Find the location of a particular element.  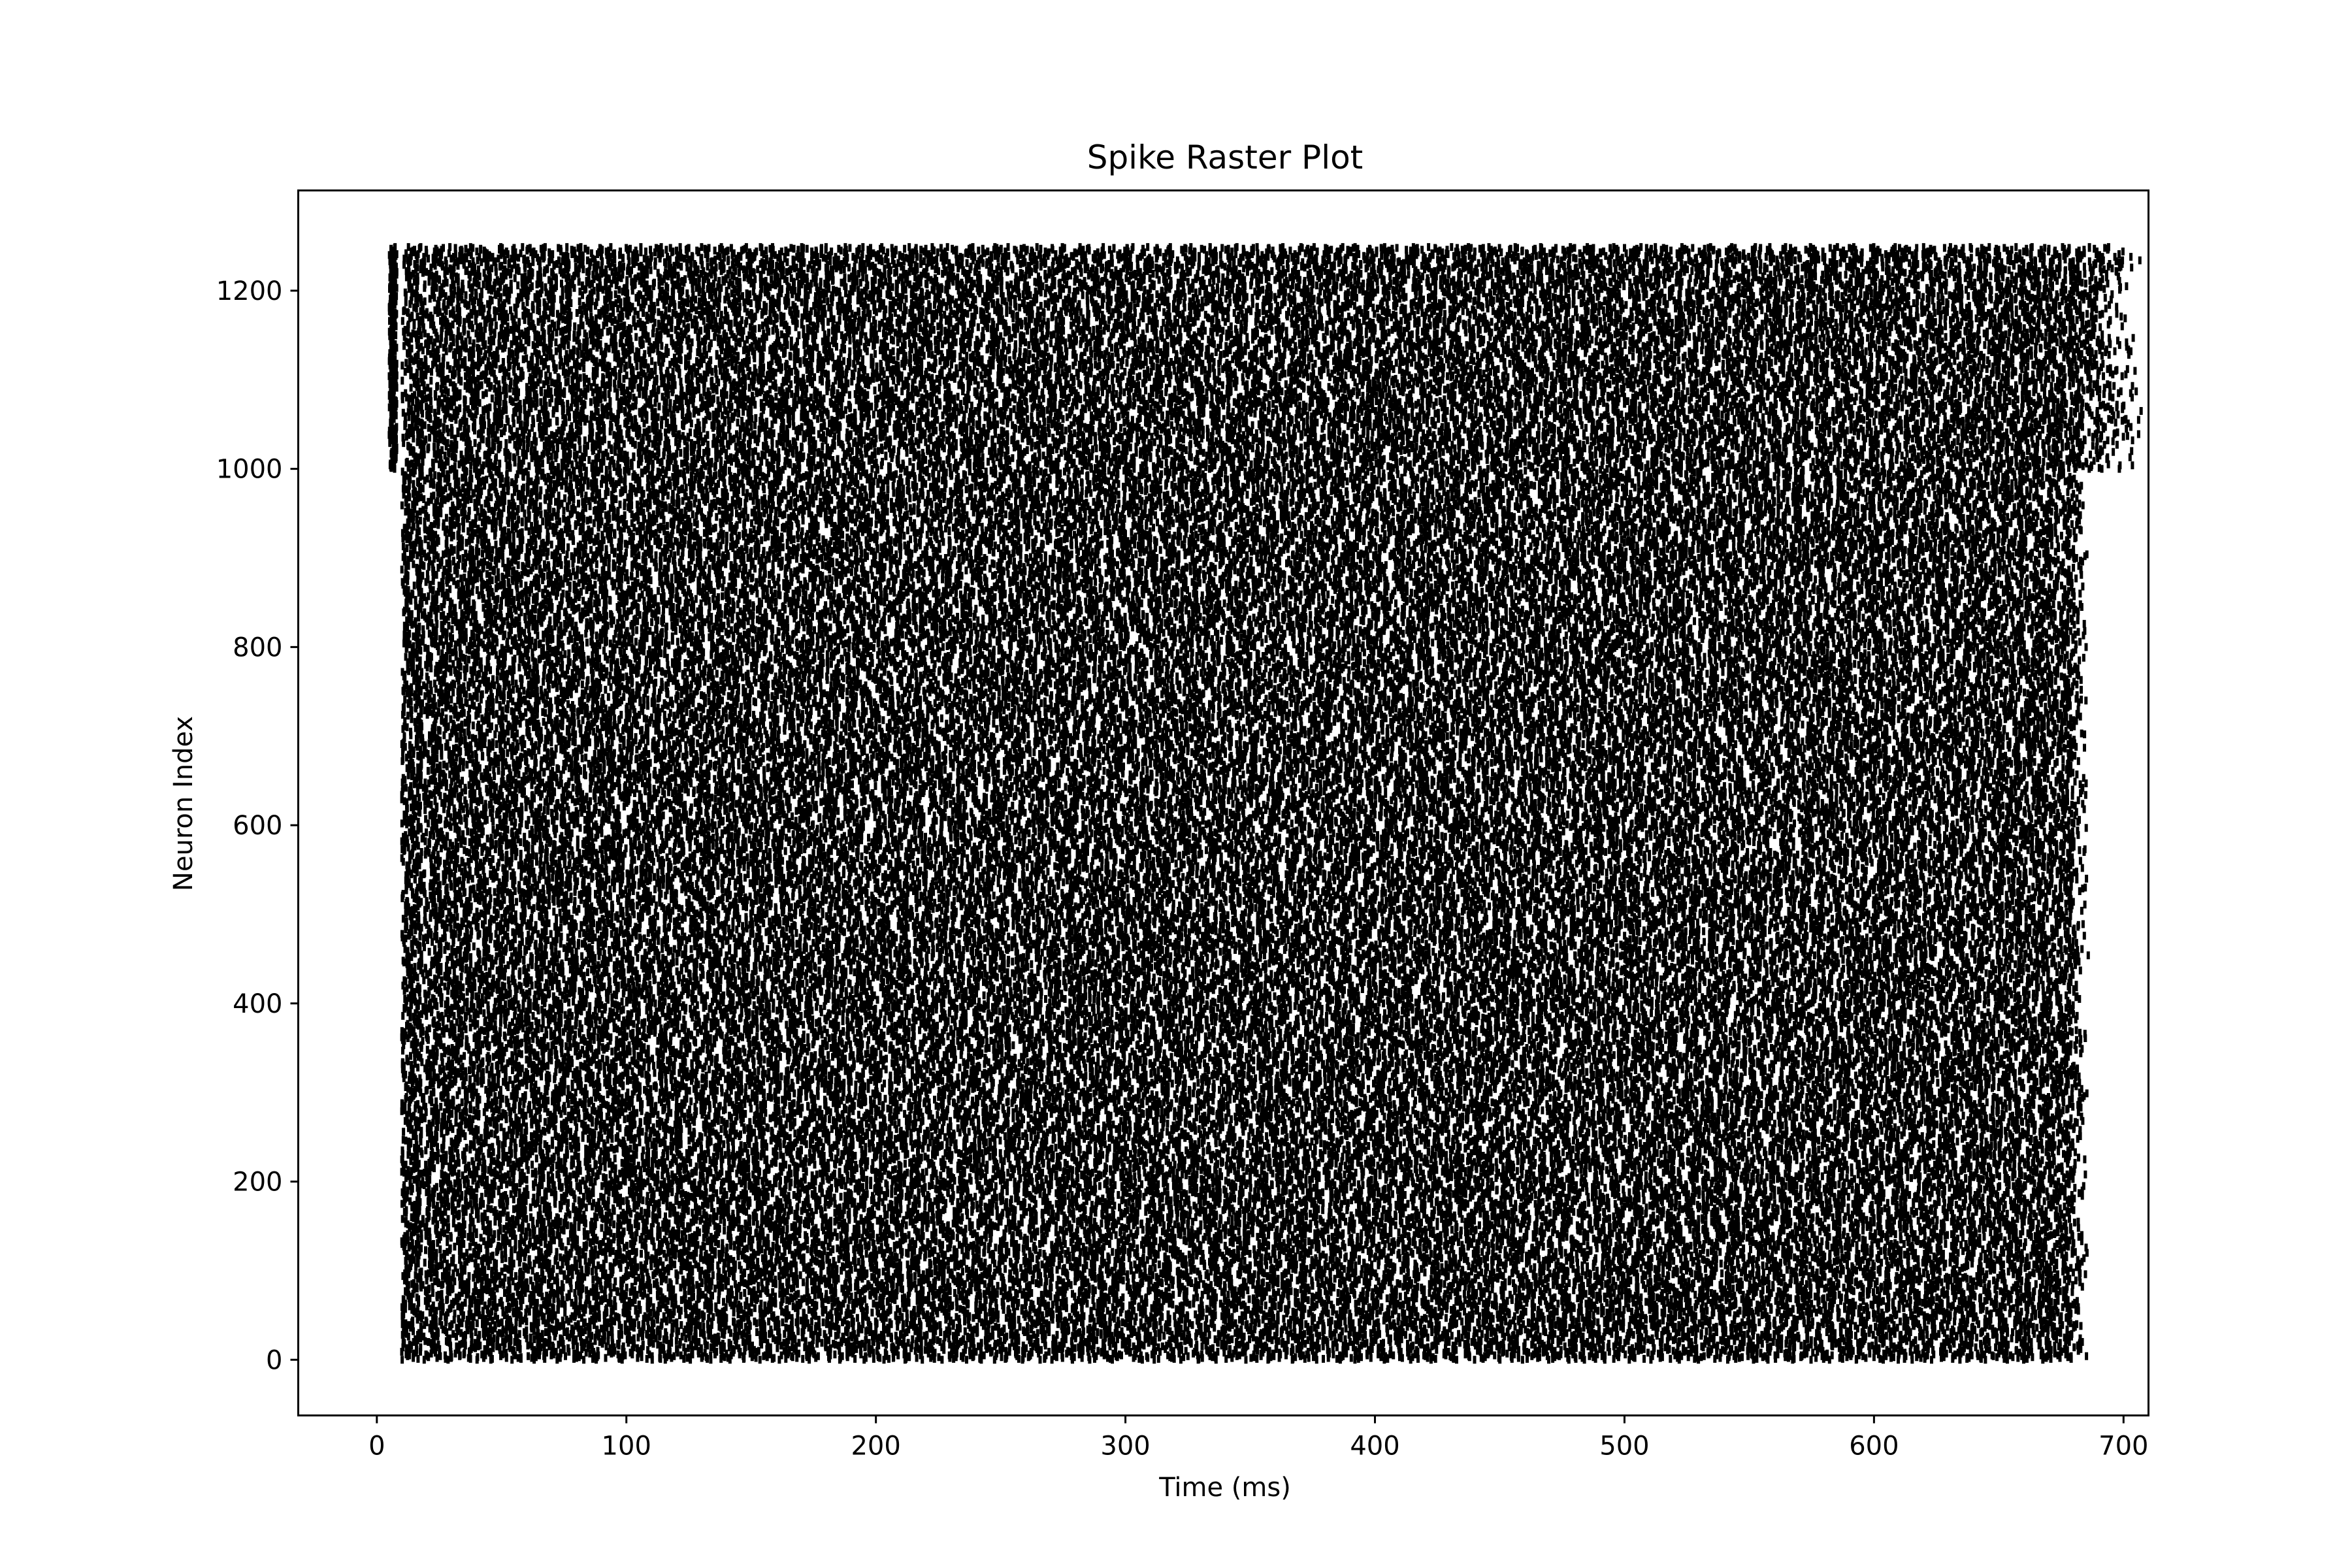

y-axis-label: Neuron Index is located at coordinates (184, 803).